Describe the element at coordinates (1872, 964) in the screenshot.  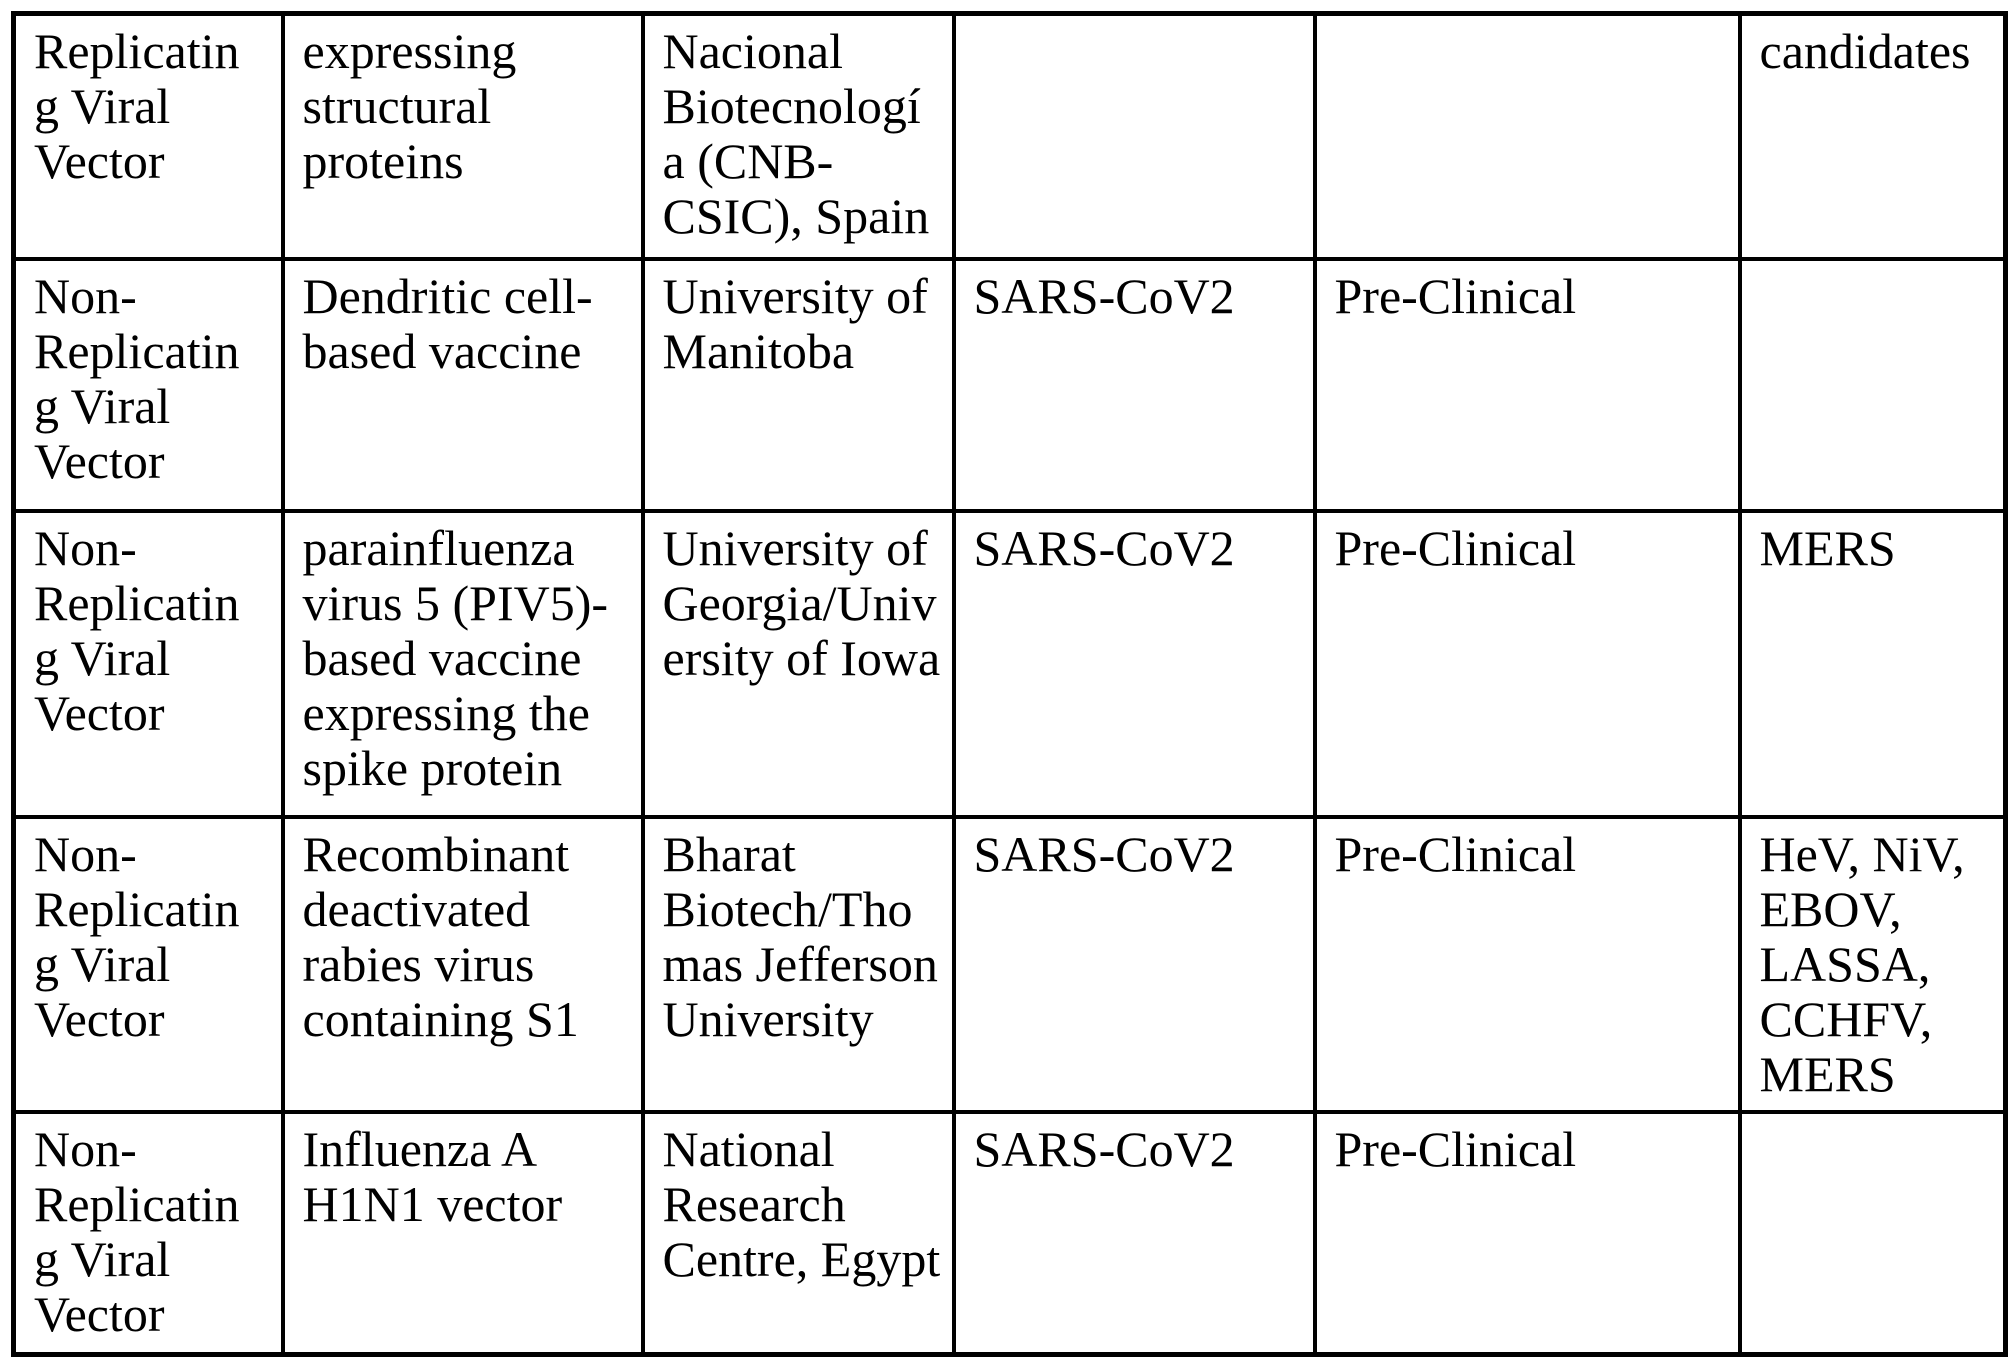
I see `cell-related: HeV, NiV, EBOV, LASSA, CCHFV, MERS` at that location.